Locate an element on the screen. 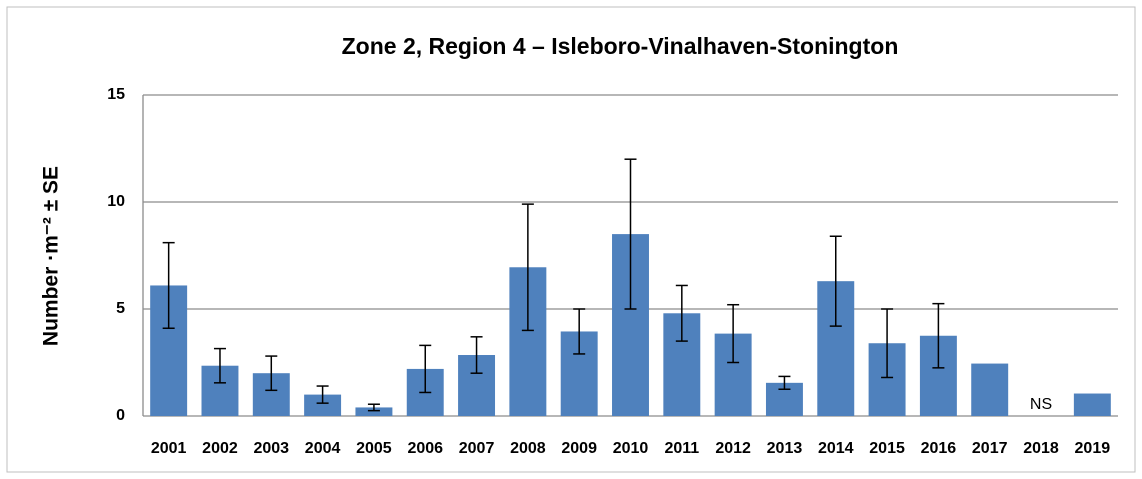 The image size is (1142, 479). x-tick-label: 2016 is located at coordinates (939, 448).